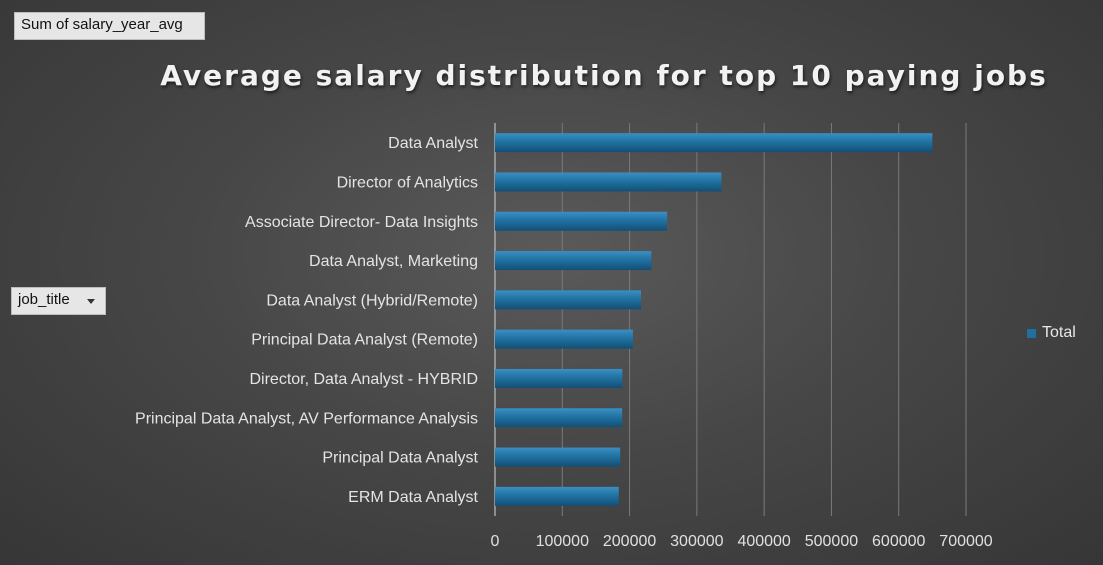  What do you see at coordinates (763, 541) in the screenshot?
I see `x-tick-label: 400000` at bounding box center [763, 541].